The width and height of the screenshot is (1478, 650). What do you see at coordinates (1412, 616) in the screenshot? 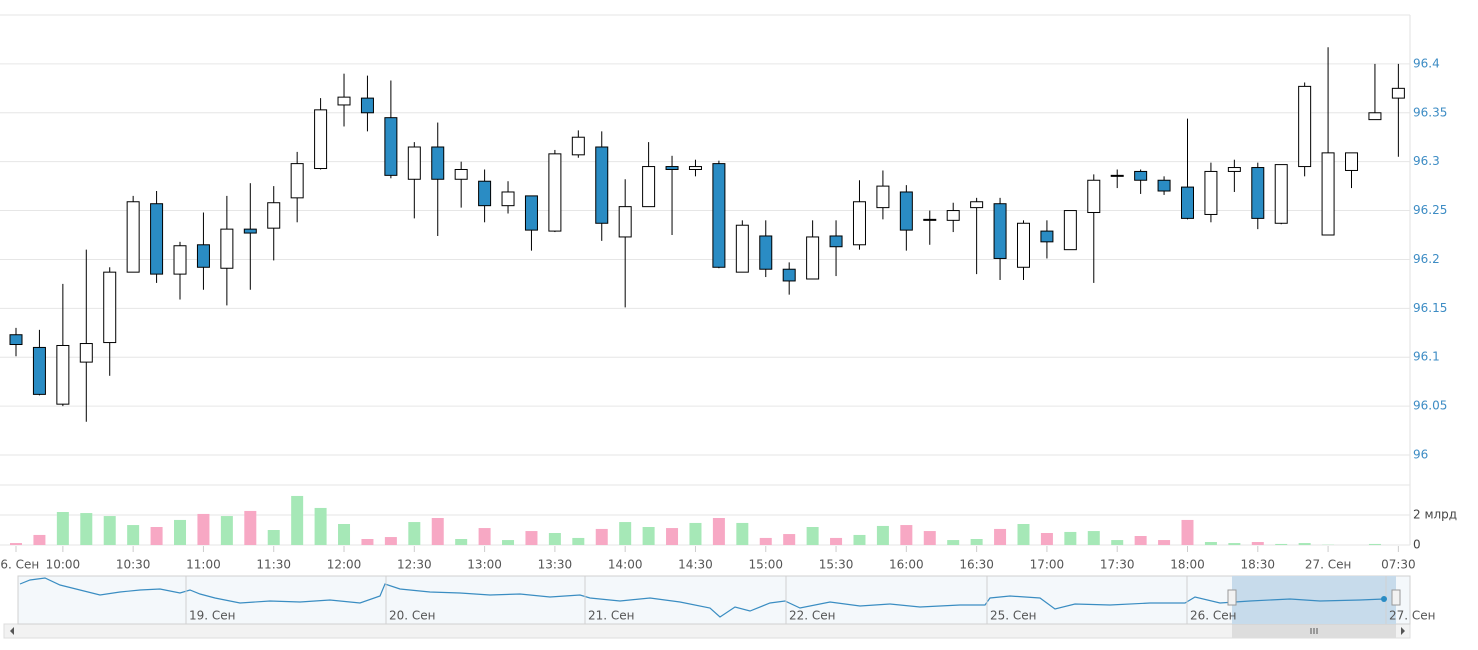
I see `navigator-label: 27. Сен` at bounding box center [1412, 616].